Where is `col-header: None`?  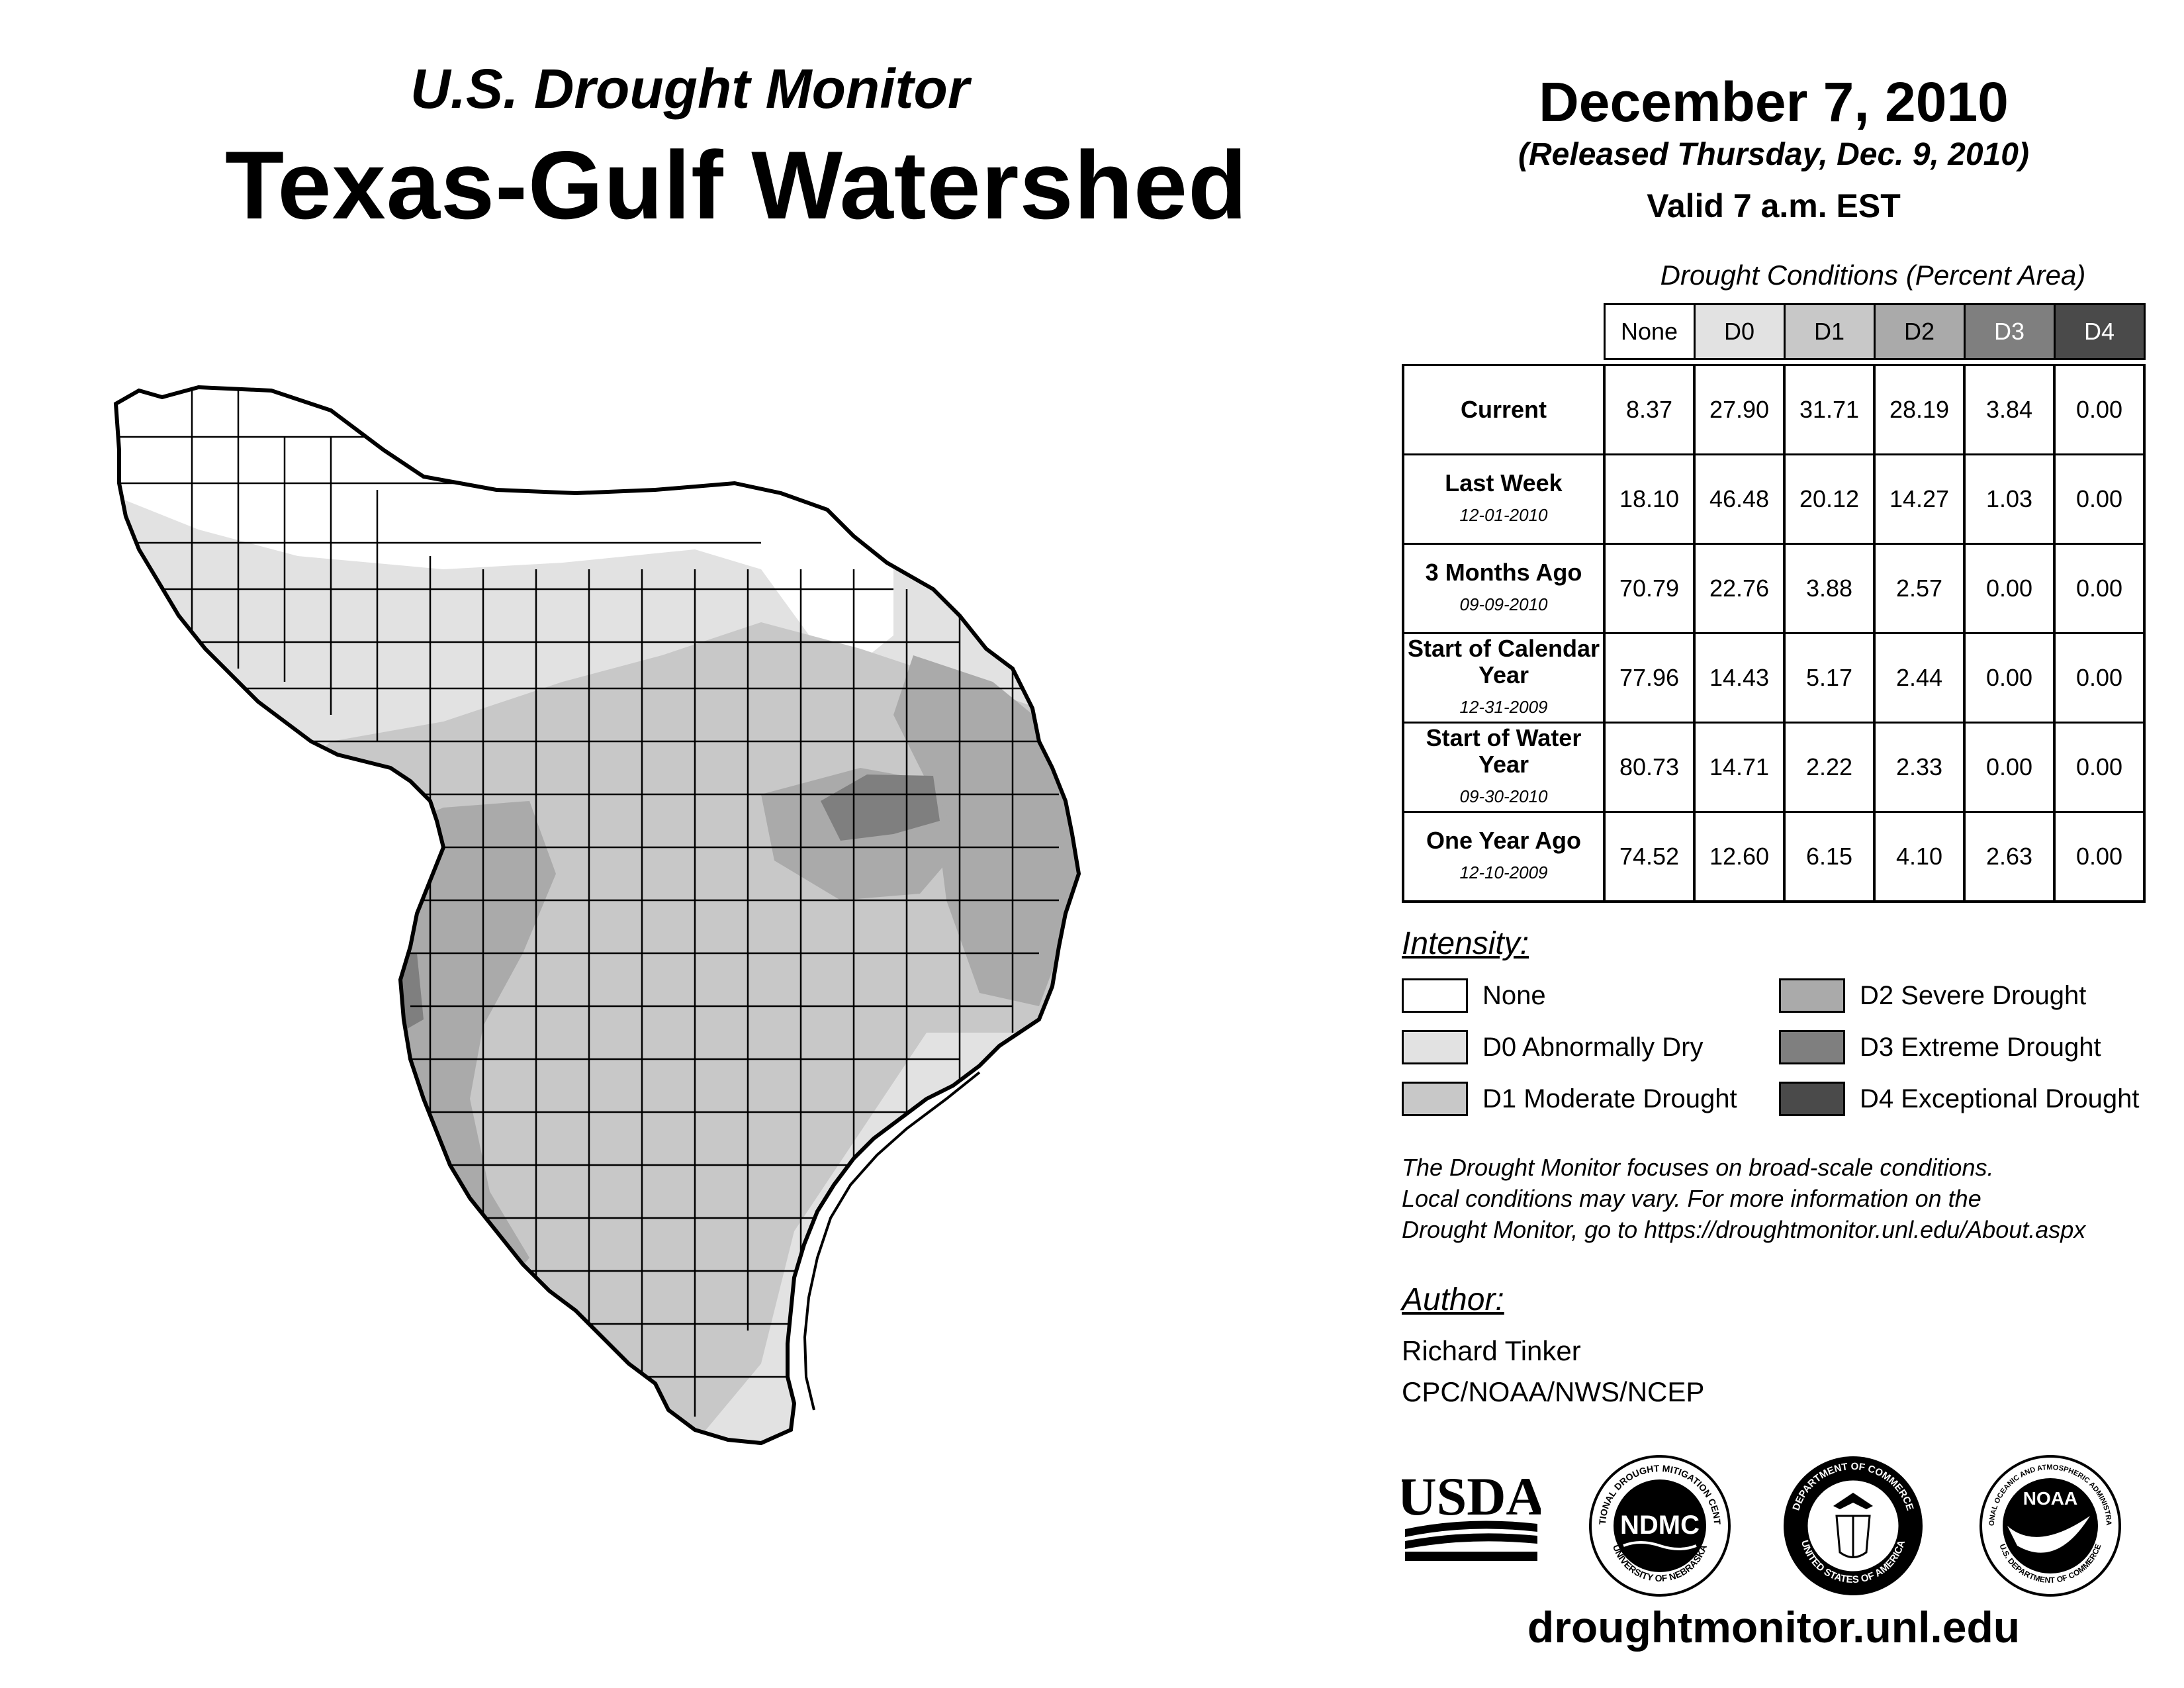 col-header: None is located at coordinates (1649, 331).